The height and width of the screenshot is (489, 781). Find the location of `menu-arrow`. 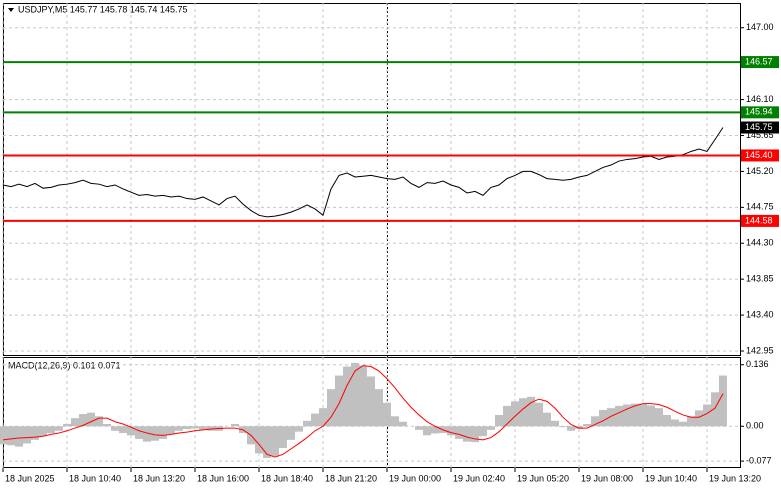

menu-arrow is located at coordinates (11, 10).